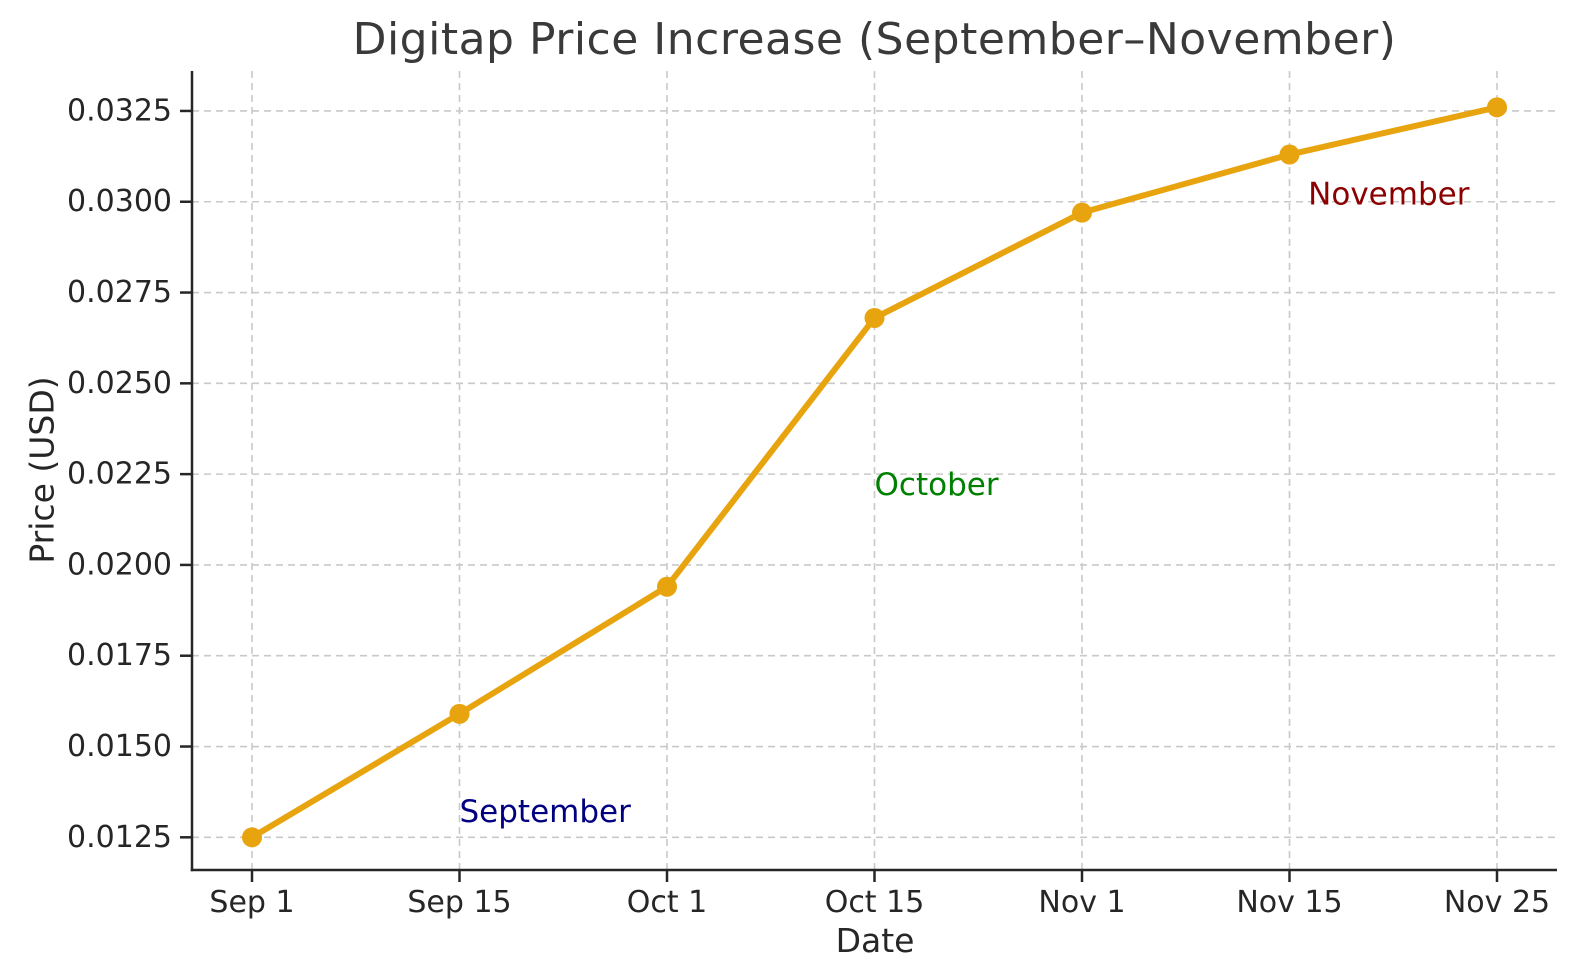 This screenshot has width=1577, height=980. What do you see at coordinates (1081, 902) in the screenshot?
I see `x-tick-label: Nov 1` at bounding box center [1081, 902].